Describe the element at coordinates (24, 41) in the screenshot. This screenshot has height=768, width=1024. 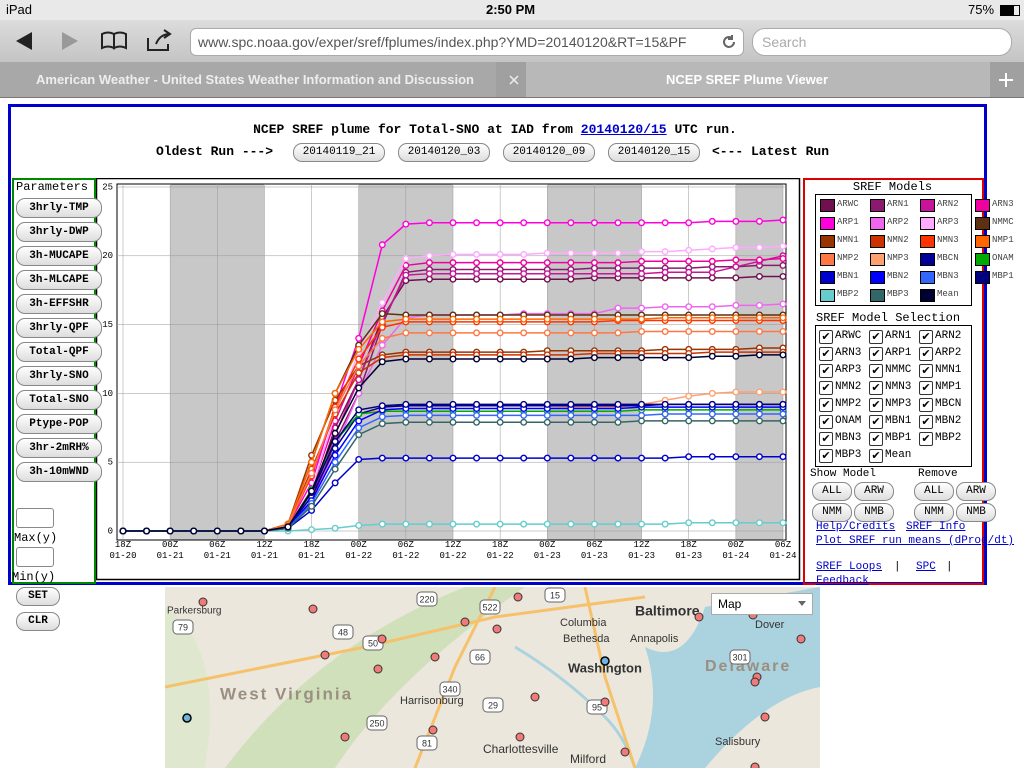
I see `back-button` at that location.